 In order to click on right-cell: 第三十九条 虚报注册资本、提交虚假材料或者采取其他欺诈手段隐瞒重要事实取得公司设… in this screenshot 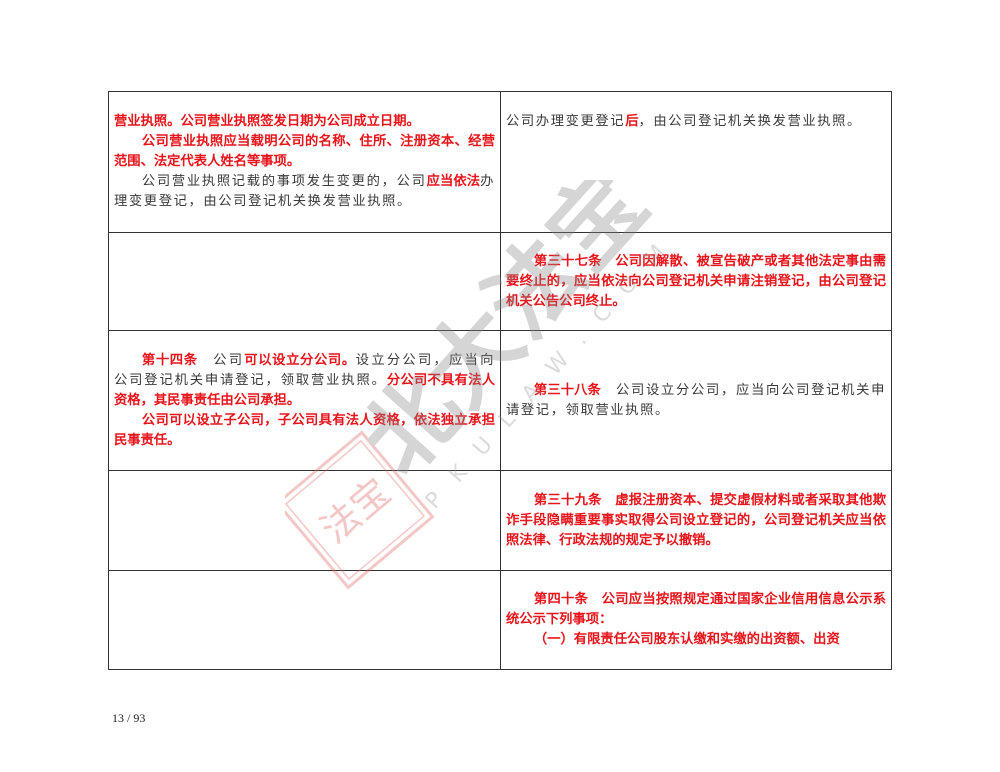, I will do `click(696, 520)`.